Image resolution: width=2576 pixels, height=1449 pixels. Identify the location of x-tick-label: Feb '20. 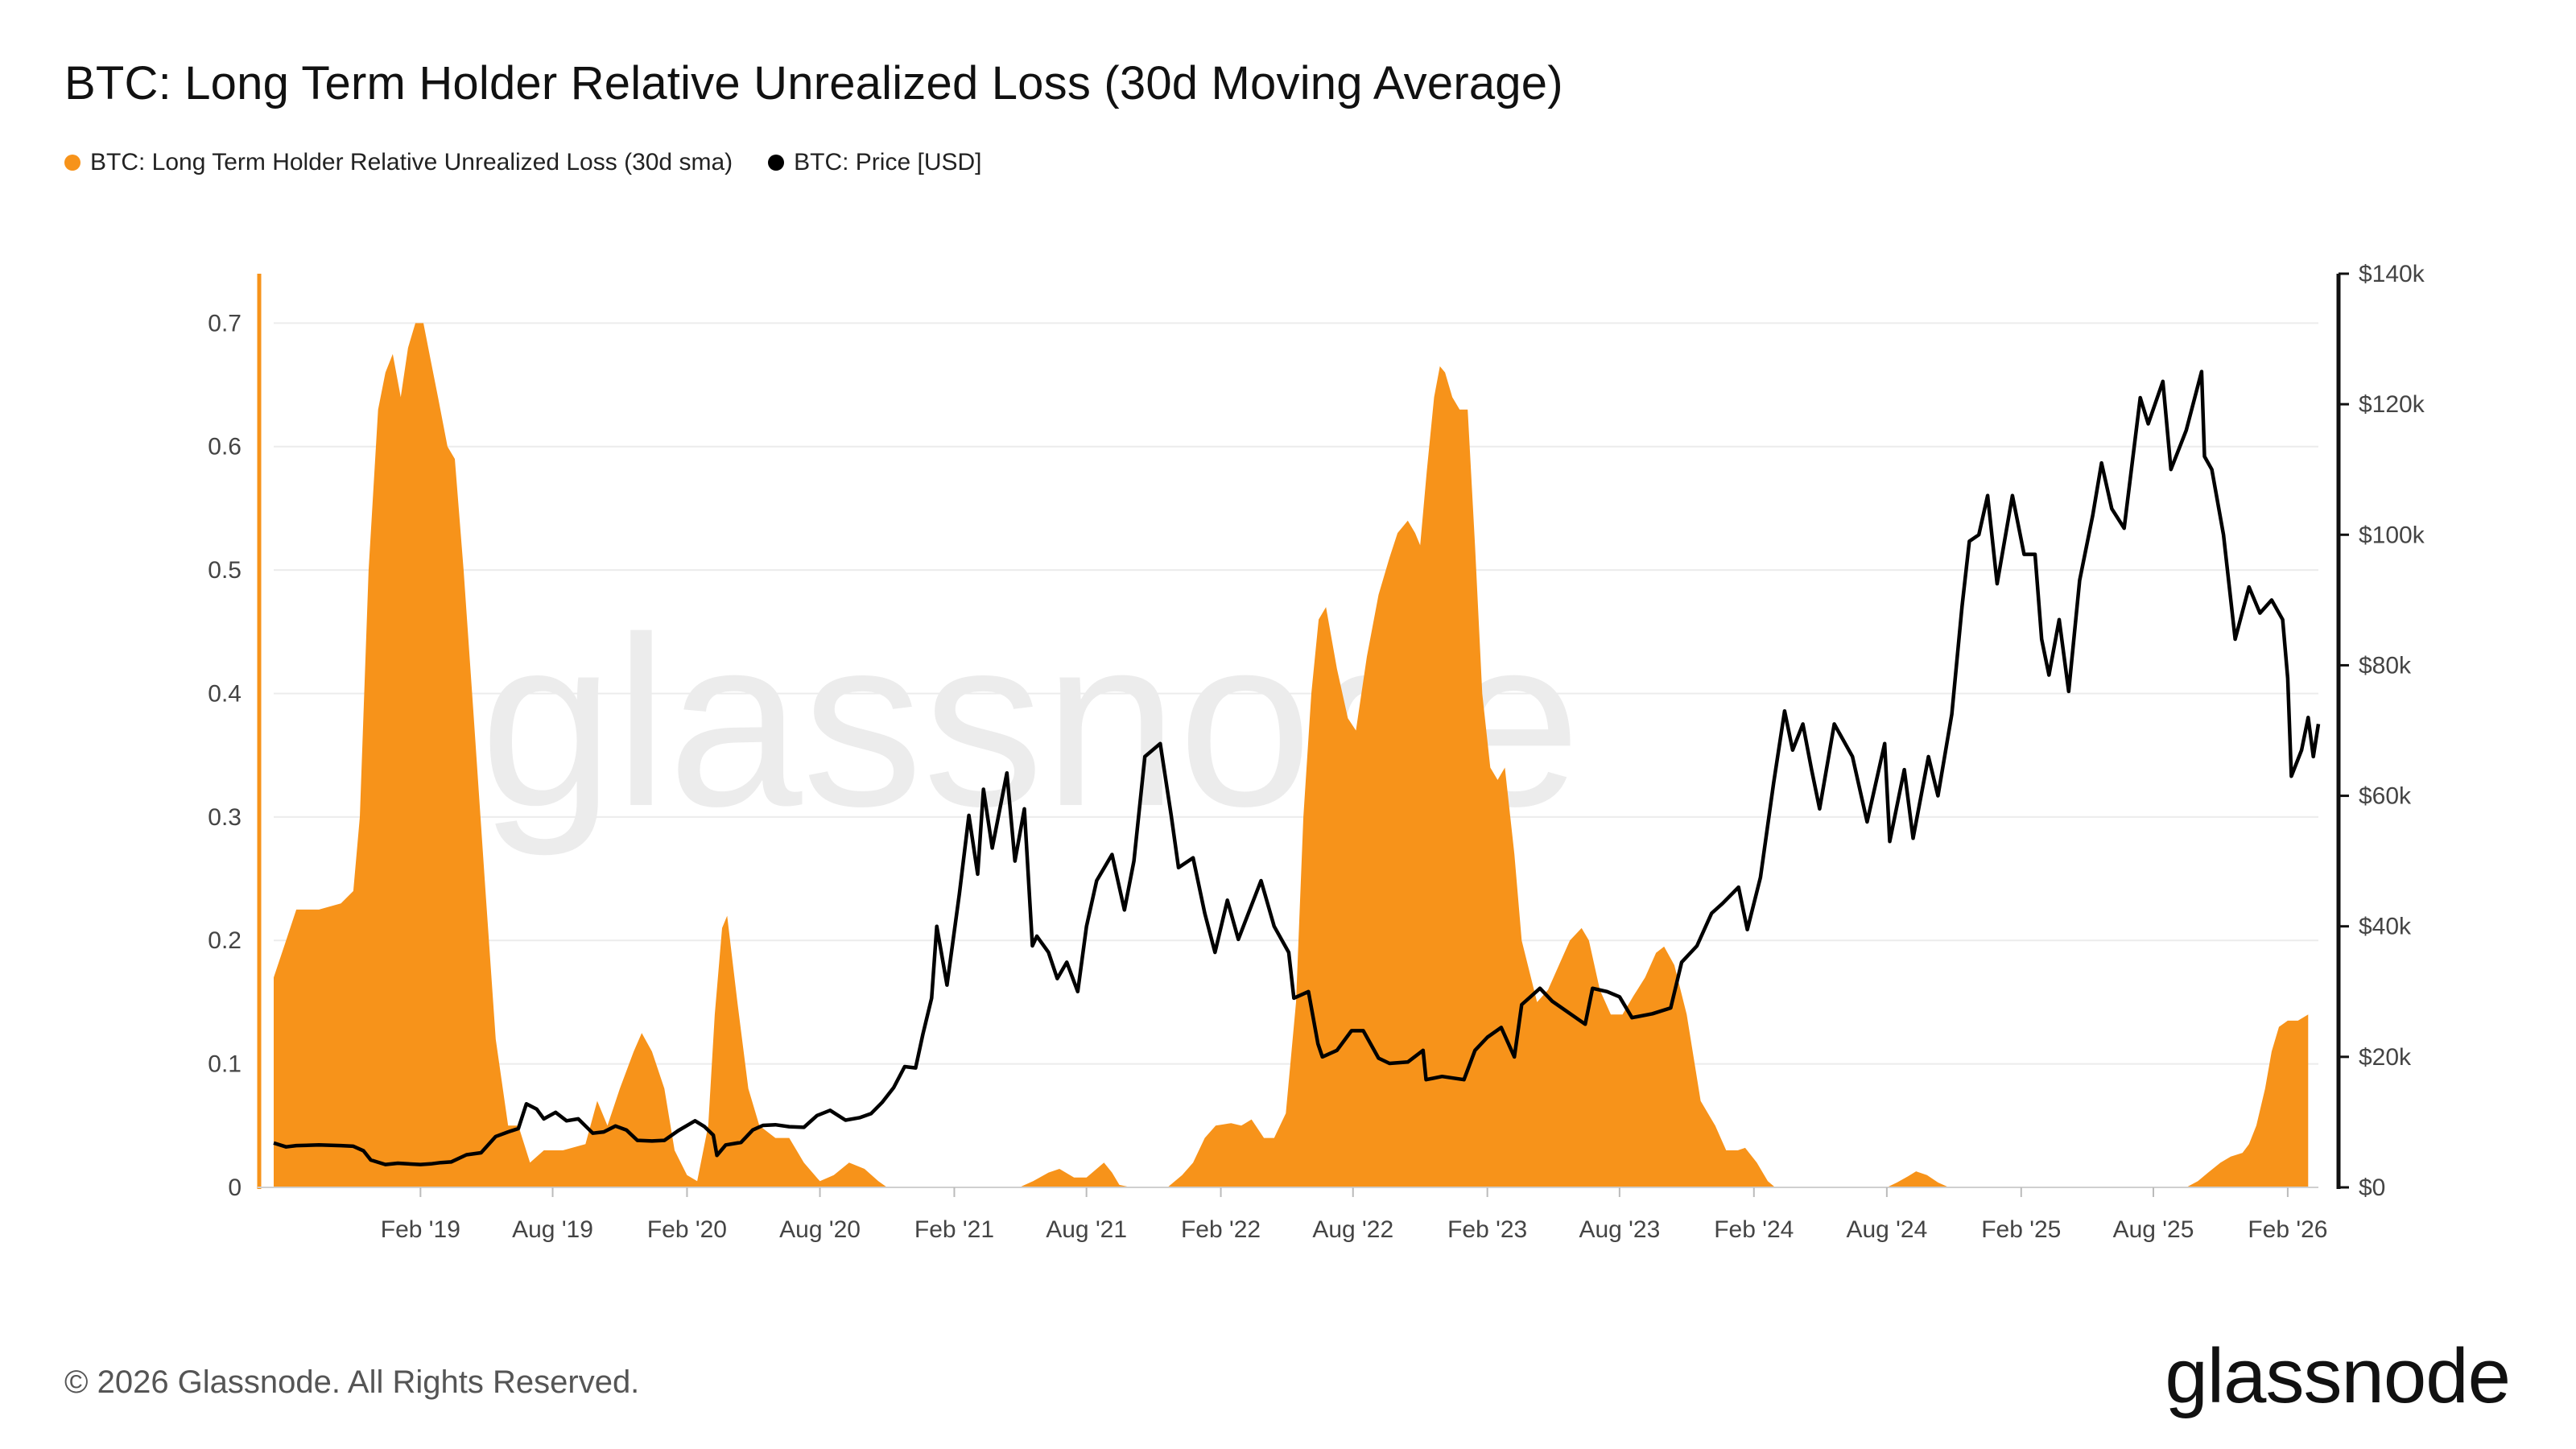
(687, 1229).